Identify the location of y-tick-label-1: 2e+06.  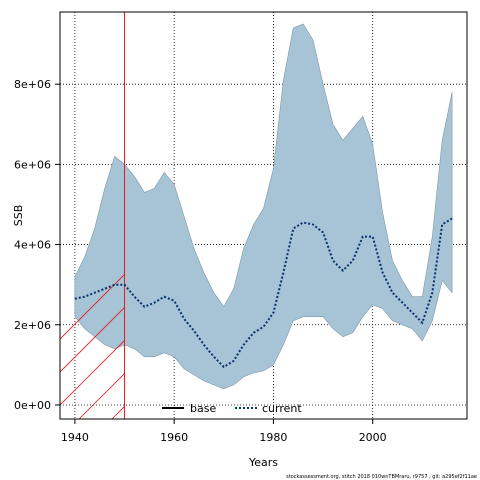
(32, 325).